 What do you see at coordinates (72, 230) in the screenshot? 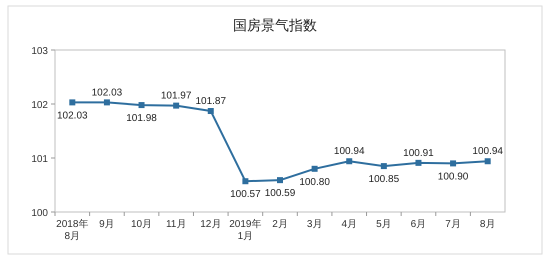
I see `x-tick-label: 2018年 8月` at bounding box center [72, 230].